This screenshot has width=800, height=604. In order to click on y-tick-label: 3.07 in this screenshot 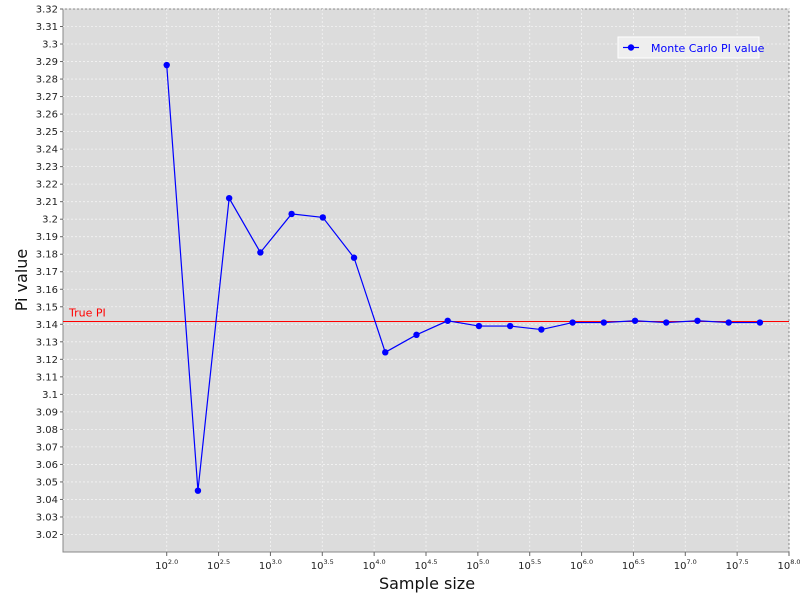, I will do `click(47, 447)`.